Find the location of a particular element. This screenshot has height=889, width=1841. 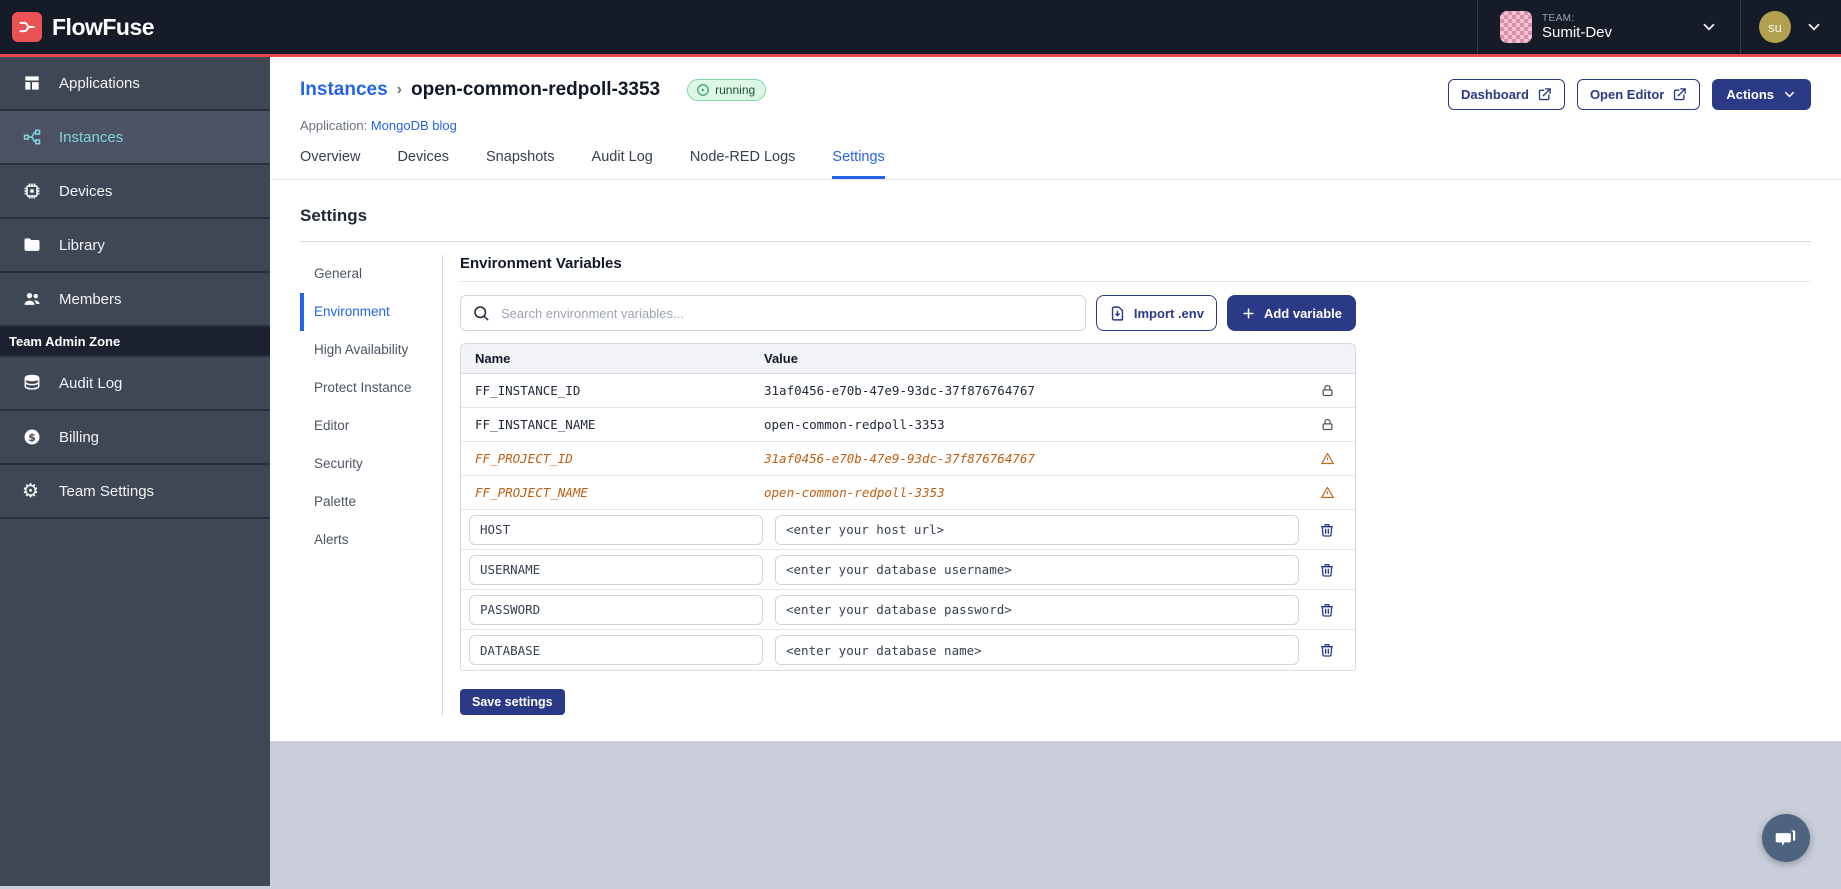

application-label: Application: is located at coordinates (334, 125).